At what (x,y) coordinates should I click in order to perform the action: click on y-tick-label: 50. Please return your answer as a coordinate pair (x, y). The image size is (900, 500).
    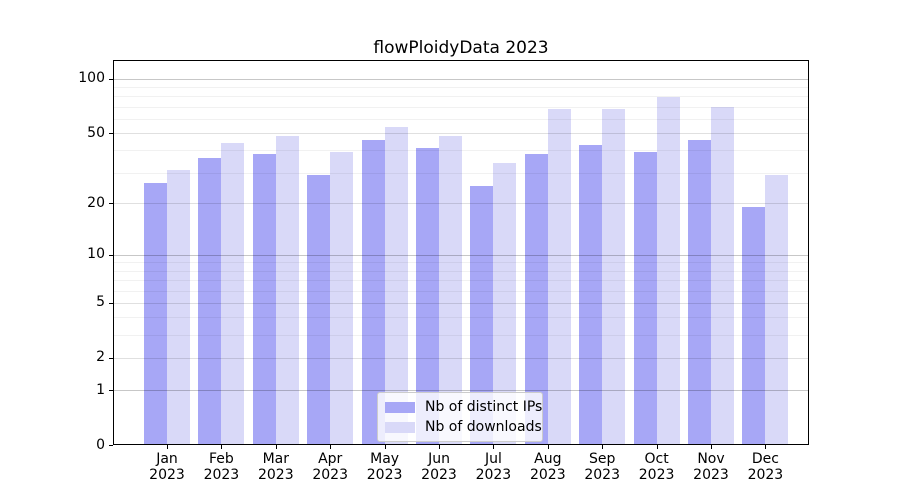
    Looking at the image, I should click on (96, 132).